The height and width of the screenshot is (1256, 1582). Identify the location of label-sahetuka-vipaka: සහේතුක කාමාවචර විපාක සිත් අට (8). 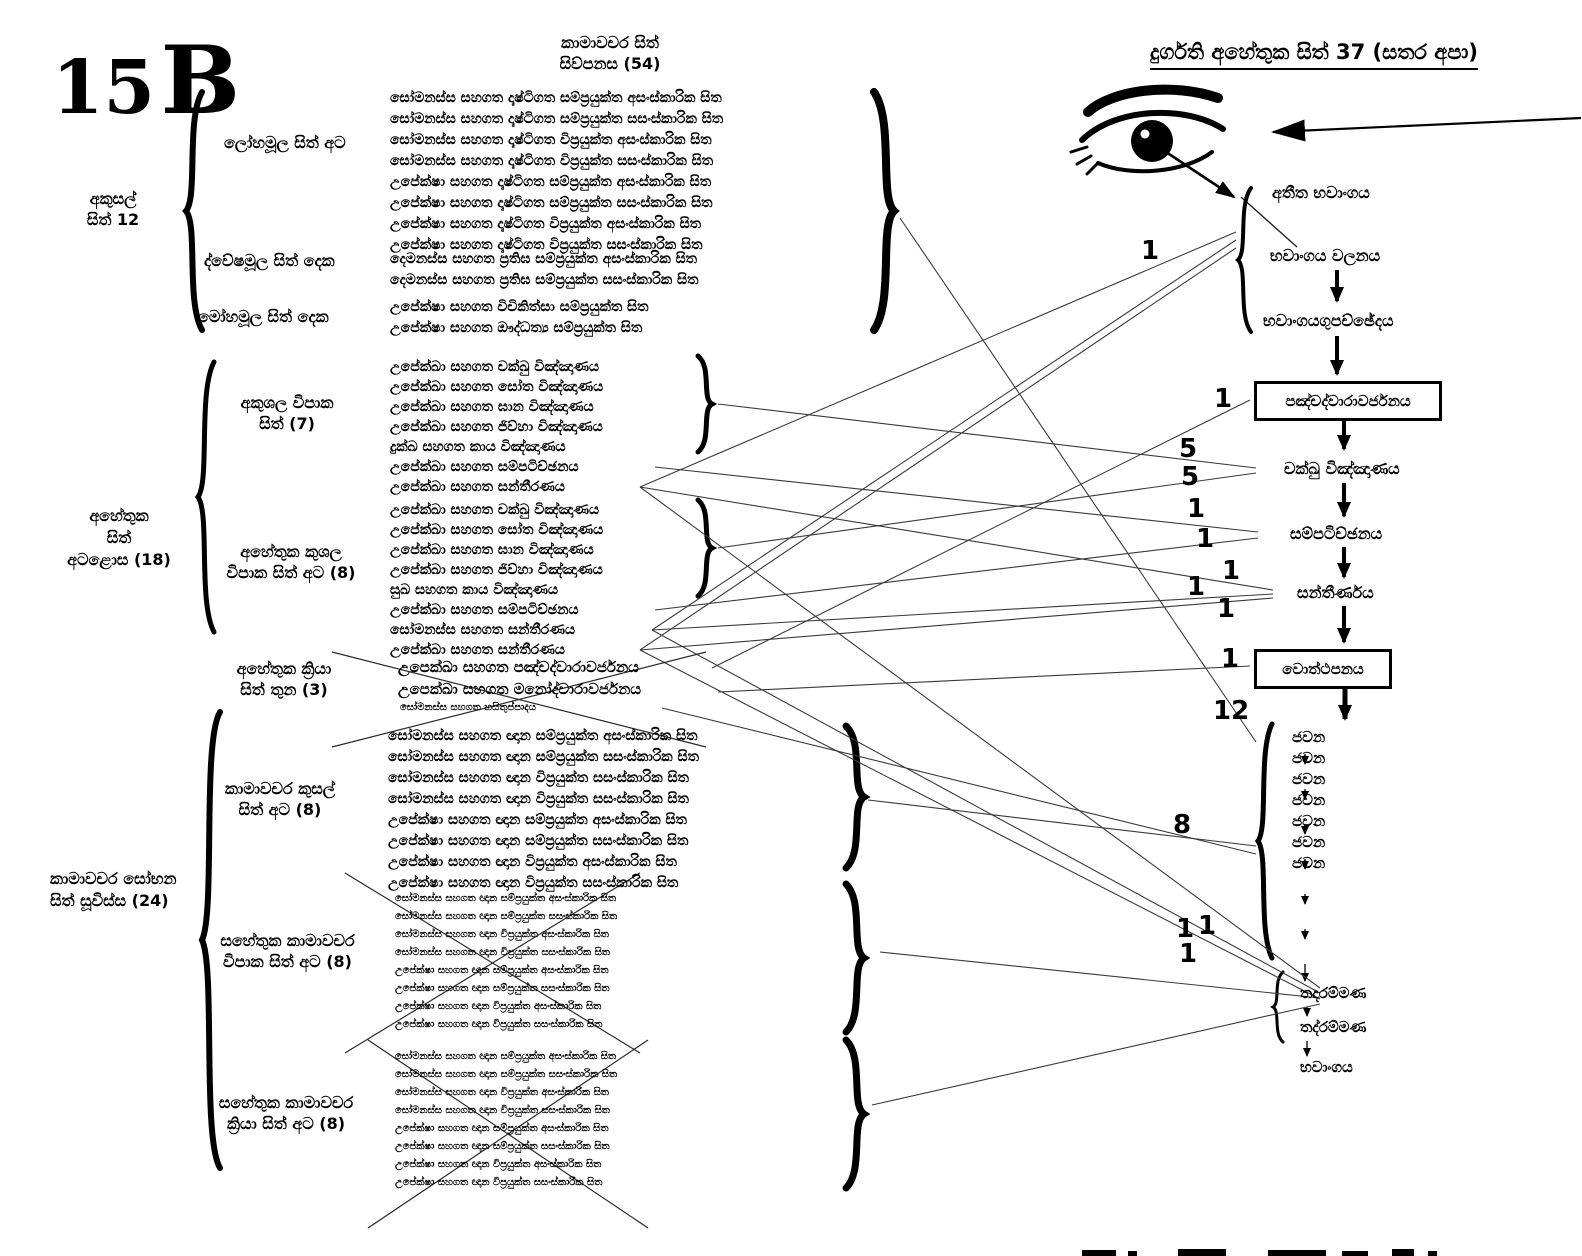
(287, 951).